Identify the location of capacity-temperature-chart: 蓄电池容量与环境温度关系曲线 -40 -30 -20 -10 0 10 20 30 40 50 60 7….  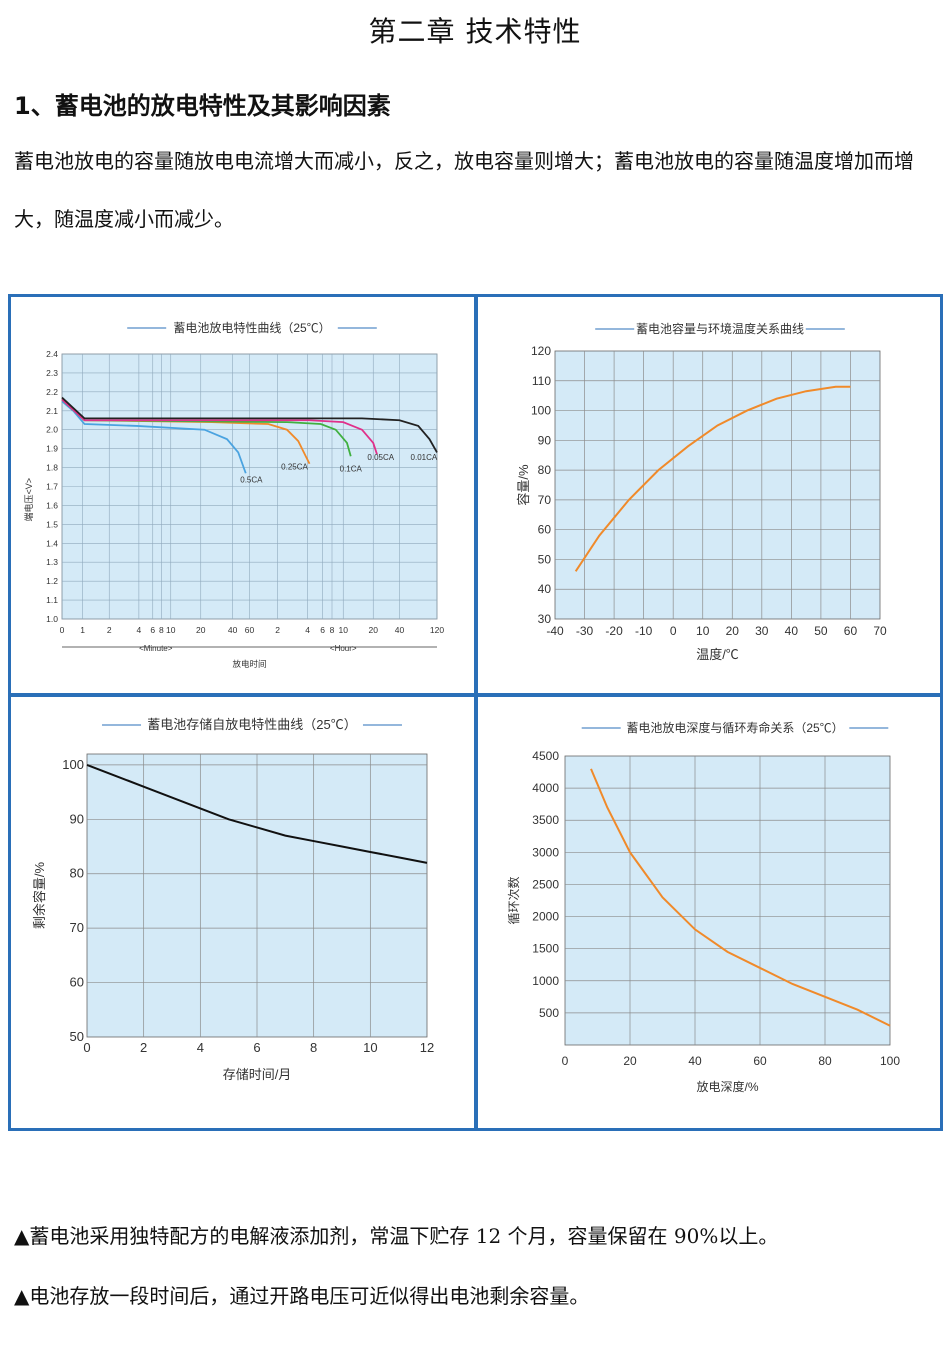
(701, 491).